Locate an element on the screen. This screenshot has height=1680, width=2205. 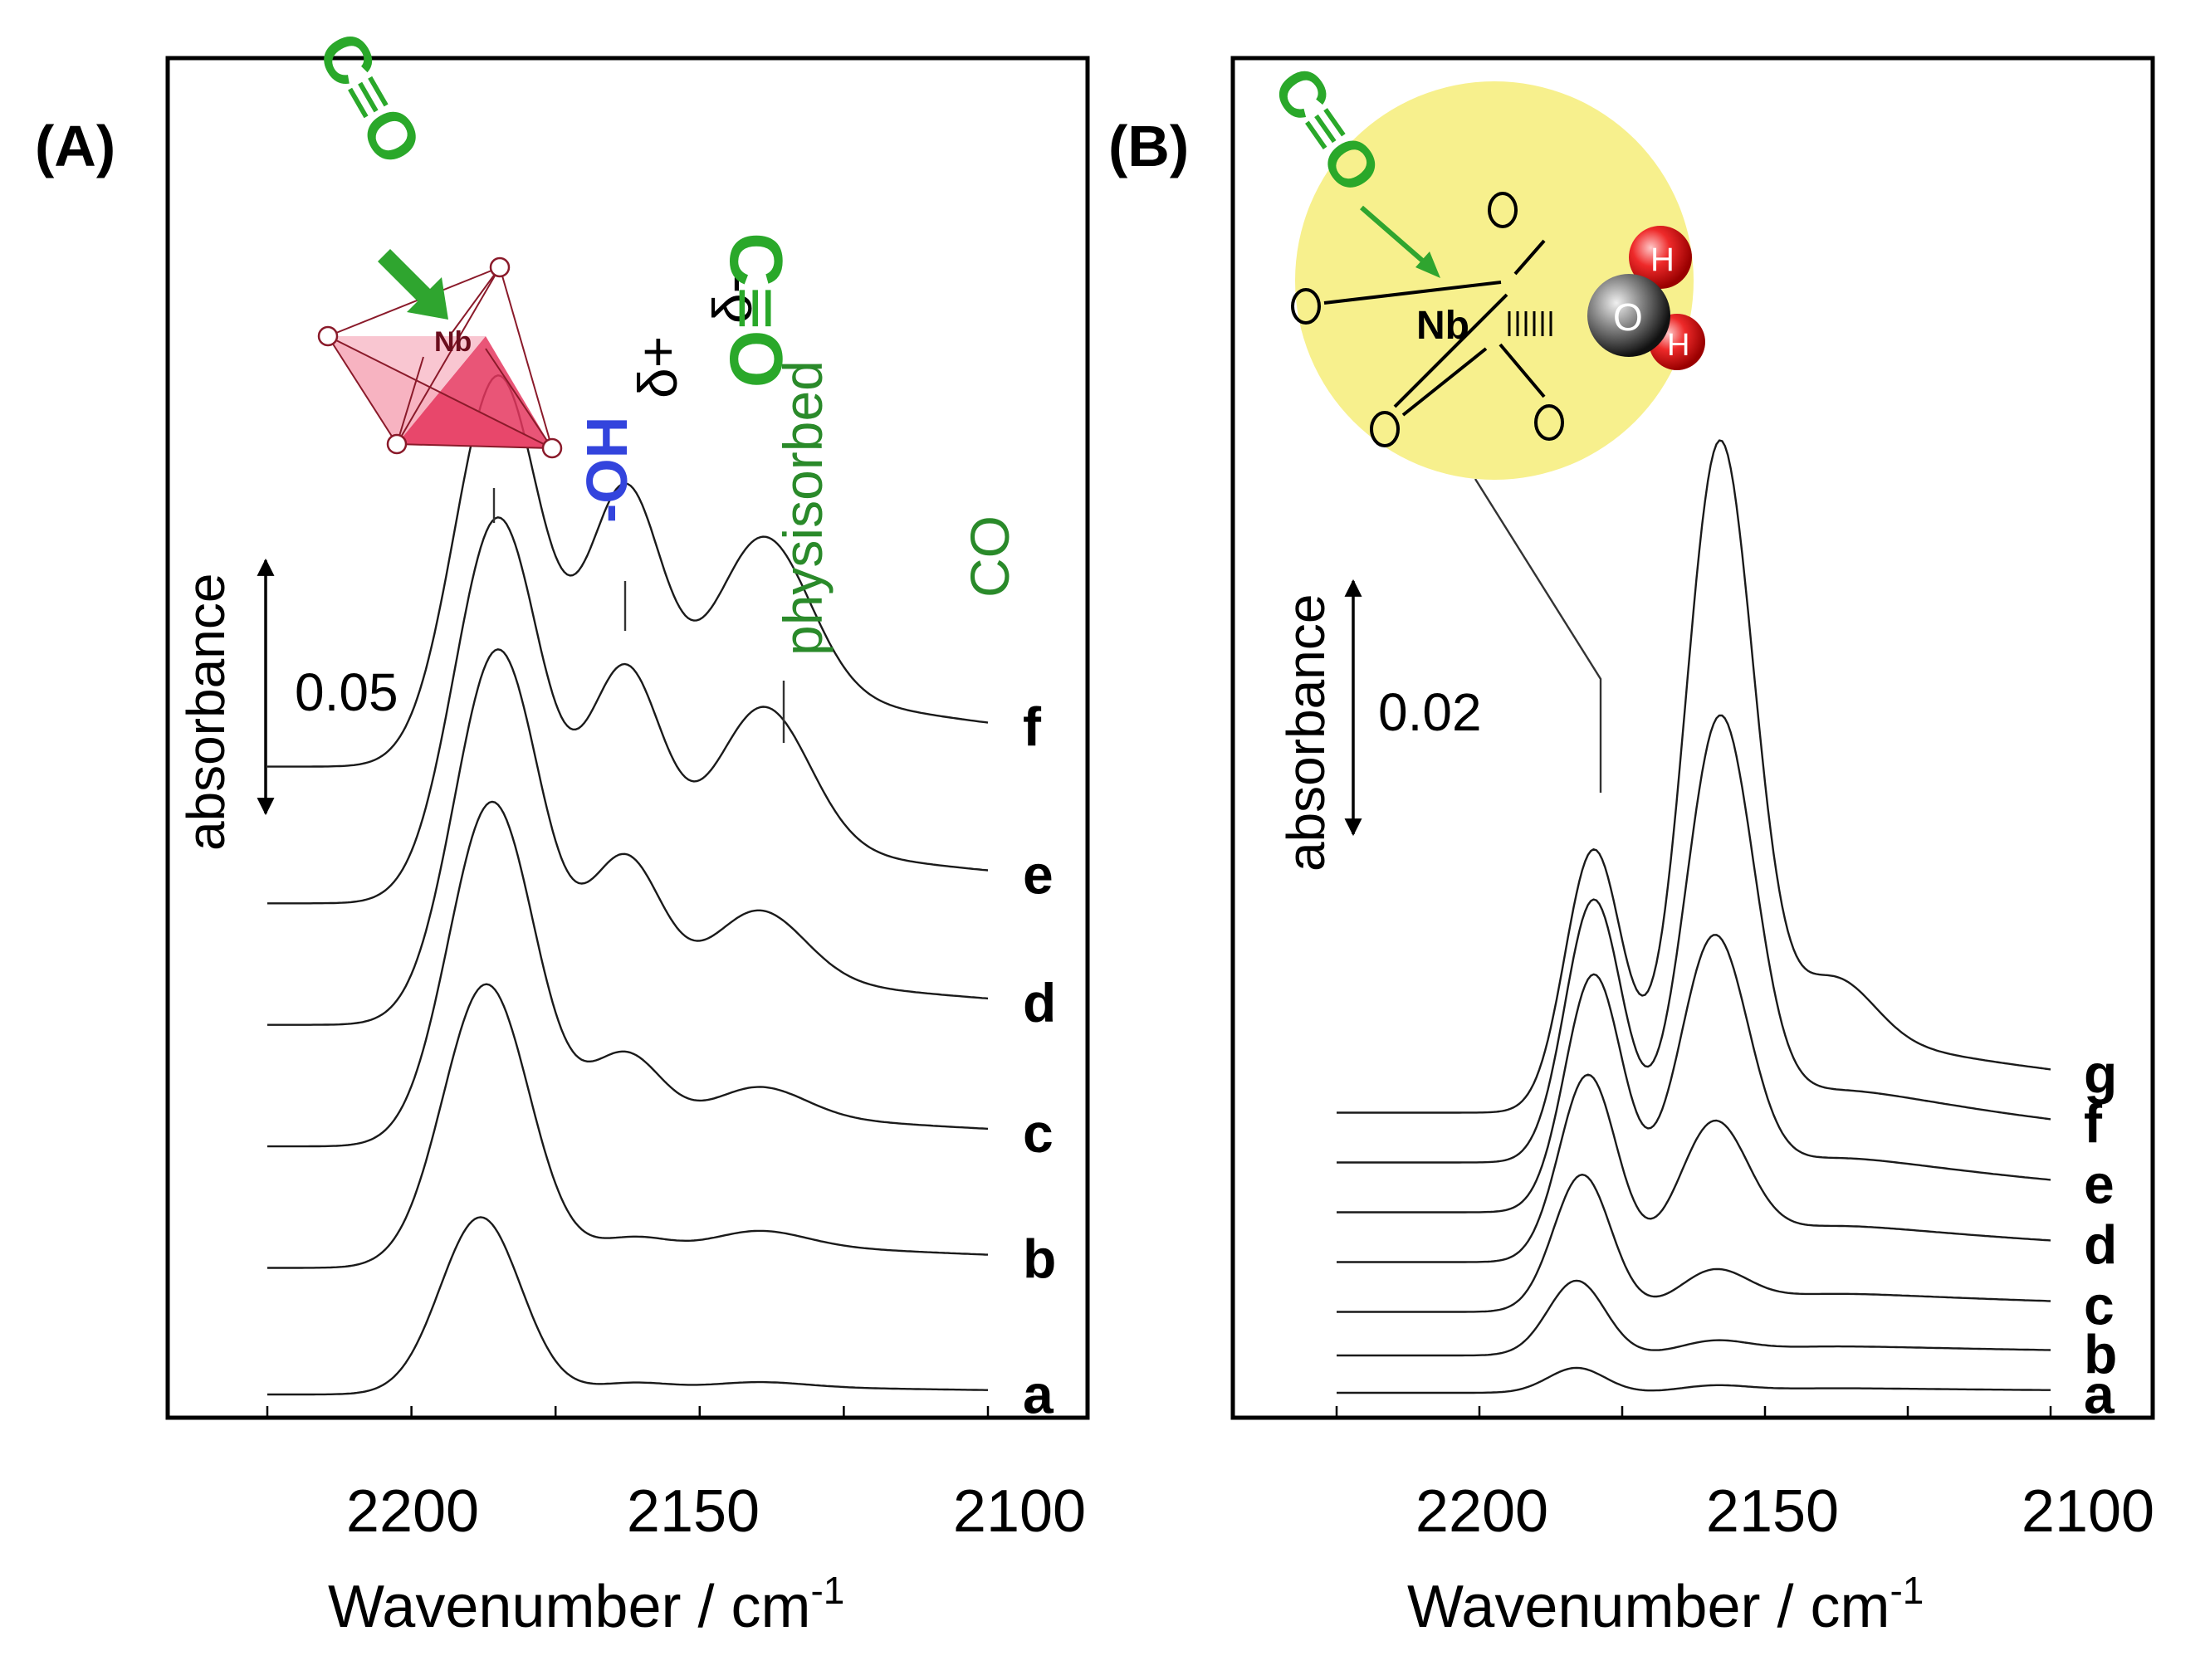
nb-polyhedron-icon: Nb is located at coordinates (440, 357).